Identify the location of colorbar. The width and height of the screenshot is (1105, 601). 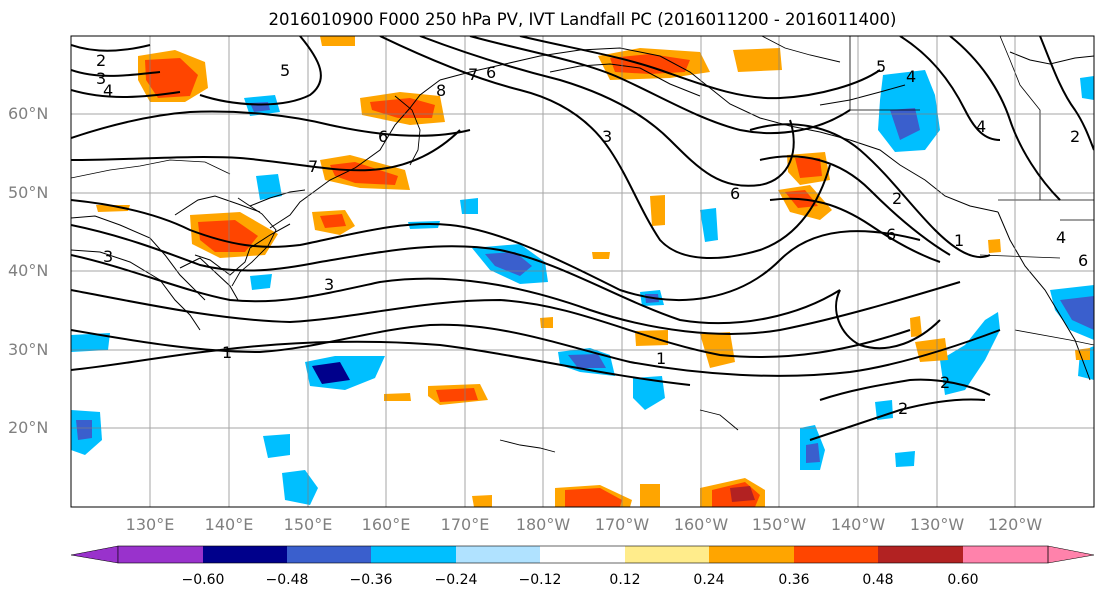
(582, 554).